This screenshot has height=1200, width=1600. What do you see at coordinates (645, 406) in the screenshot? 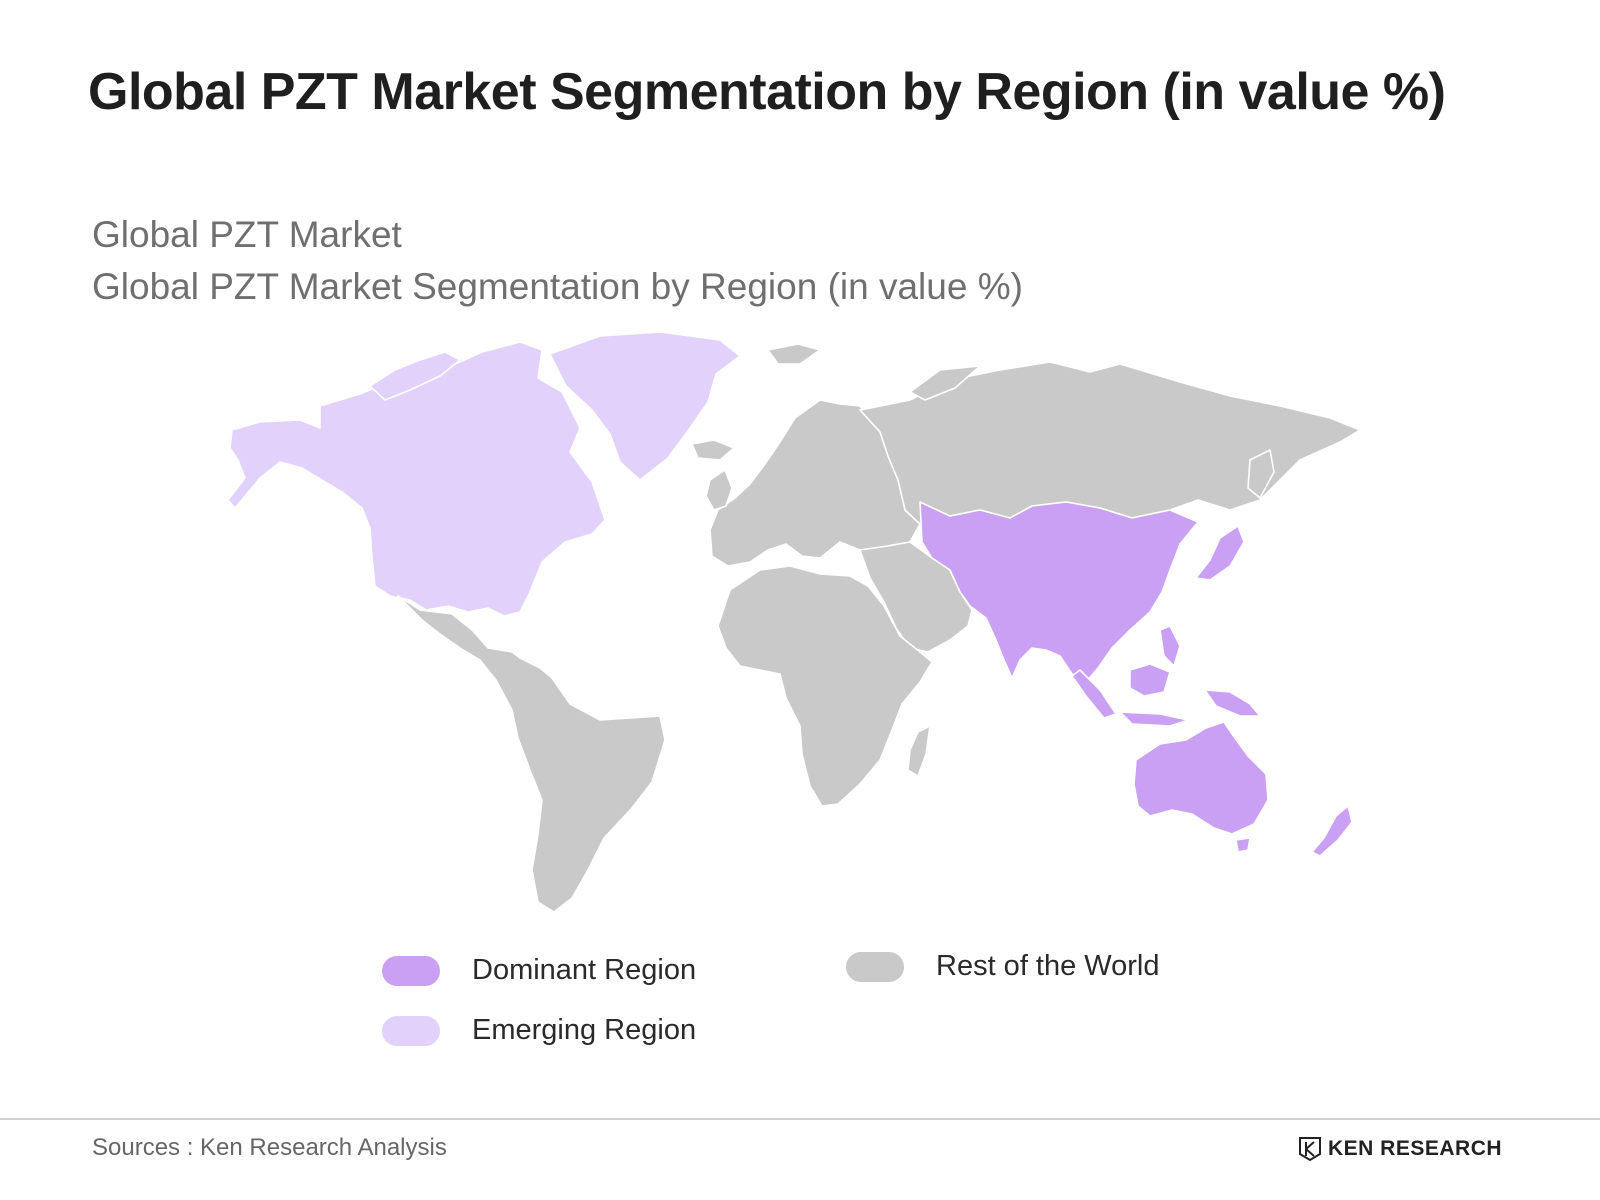
I see `region-greenland` at bounding box center [645, 406].